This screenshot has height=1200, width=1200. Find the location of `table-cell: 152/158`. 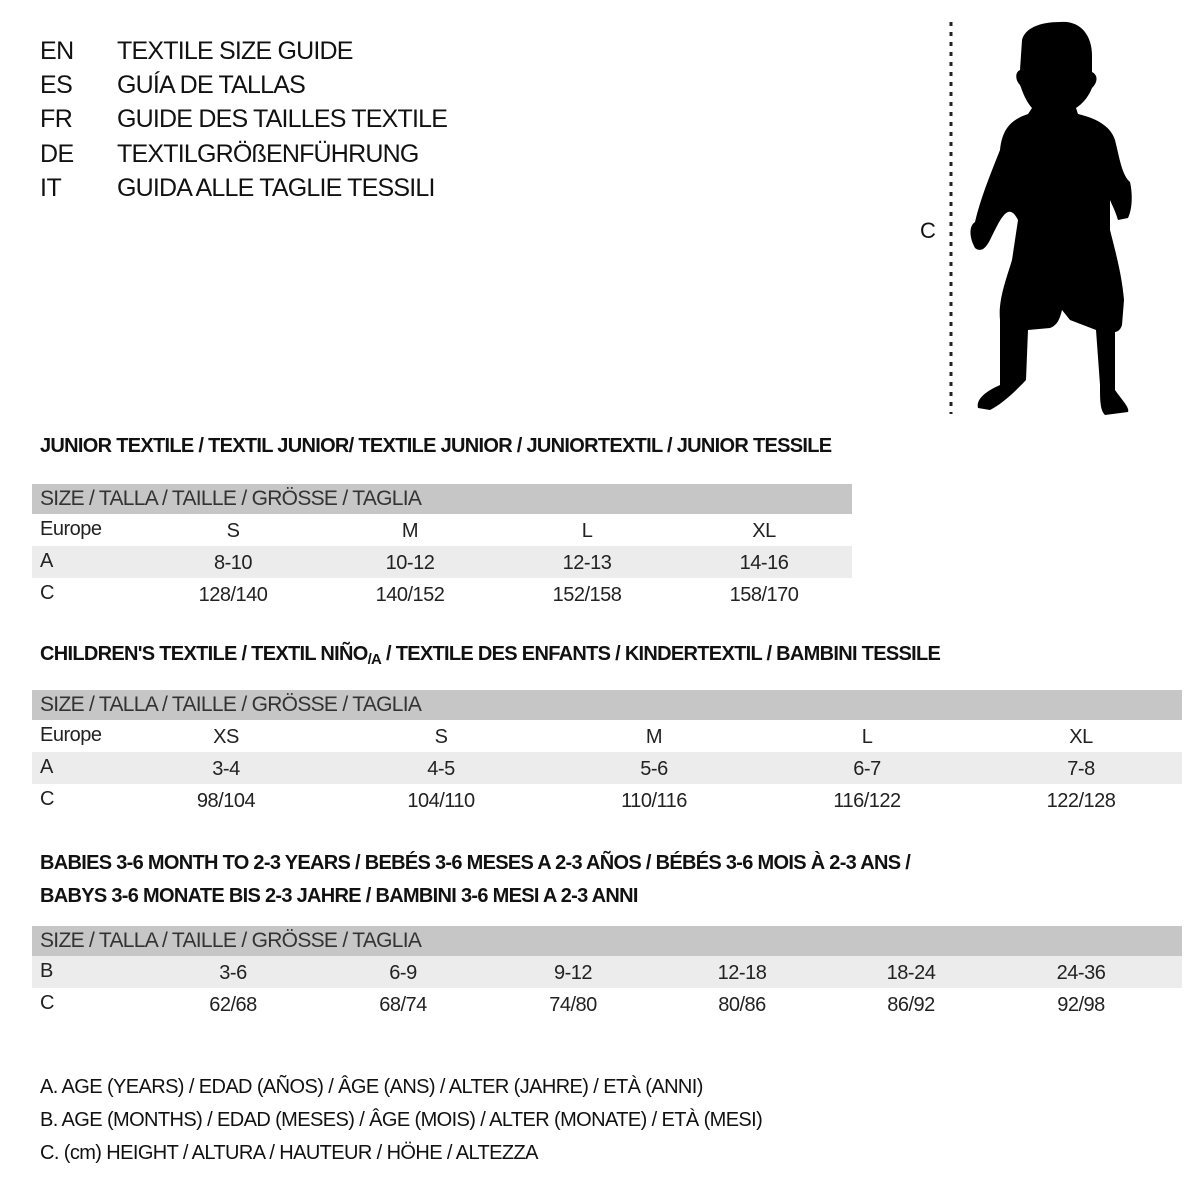

table-cell: 152/158 is located at coordinates (587, 595).